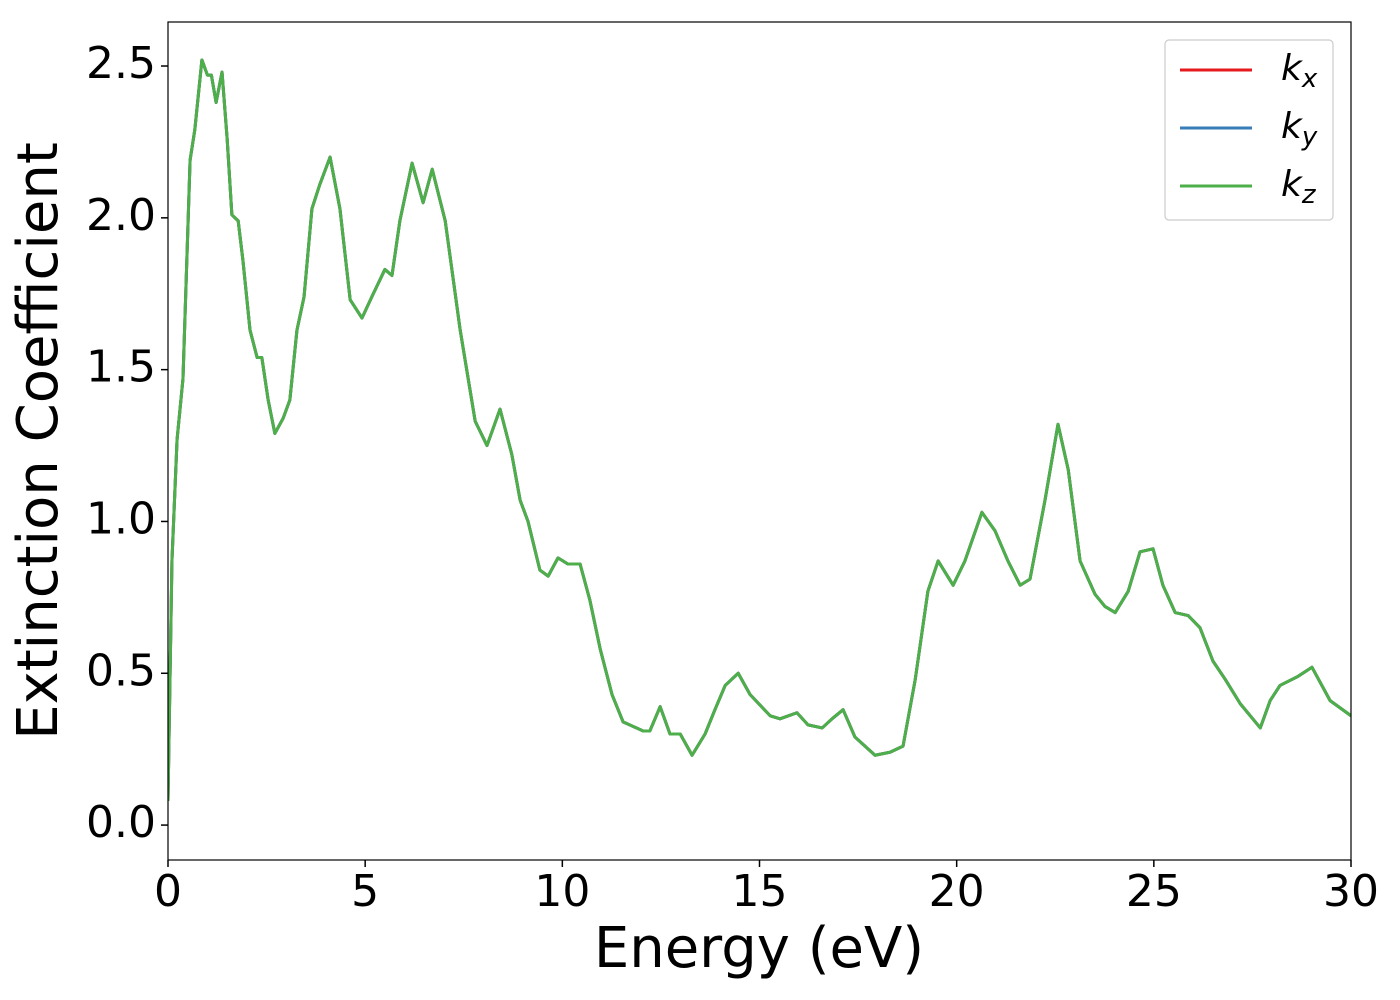  I want to click on y-tick-label: 1.0, so click(121, 518).